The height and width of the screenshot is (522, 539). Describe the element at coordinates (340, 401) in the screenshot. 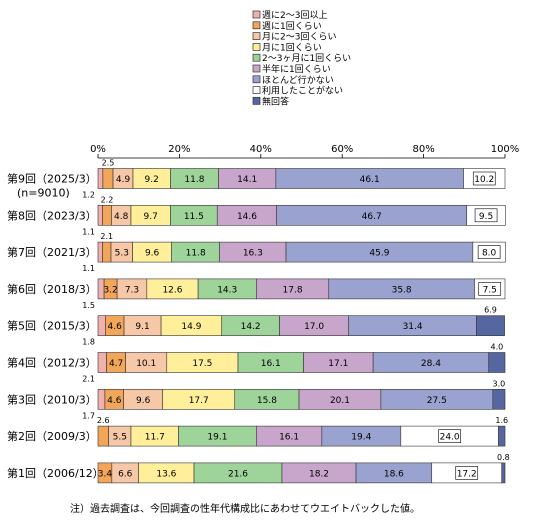

I see `data-label: 20.1` at that location.